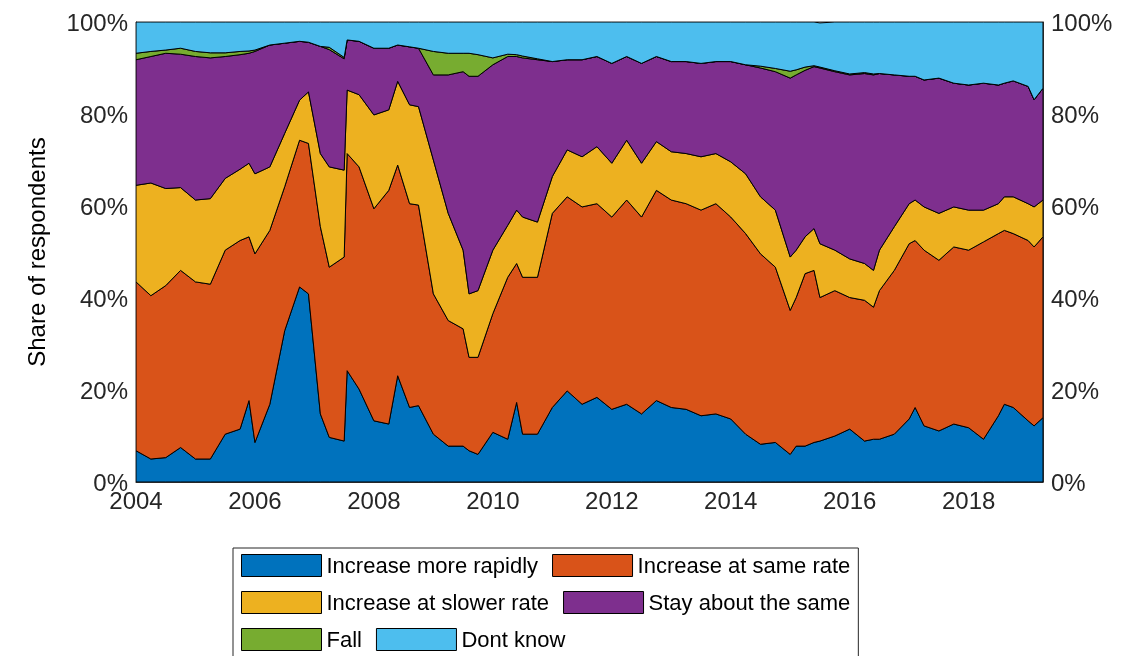 The width and height of the screenshot is (1134, 656). I want to click on x-tick-label: 2016, so click(850, 500).